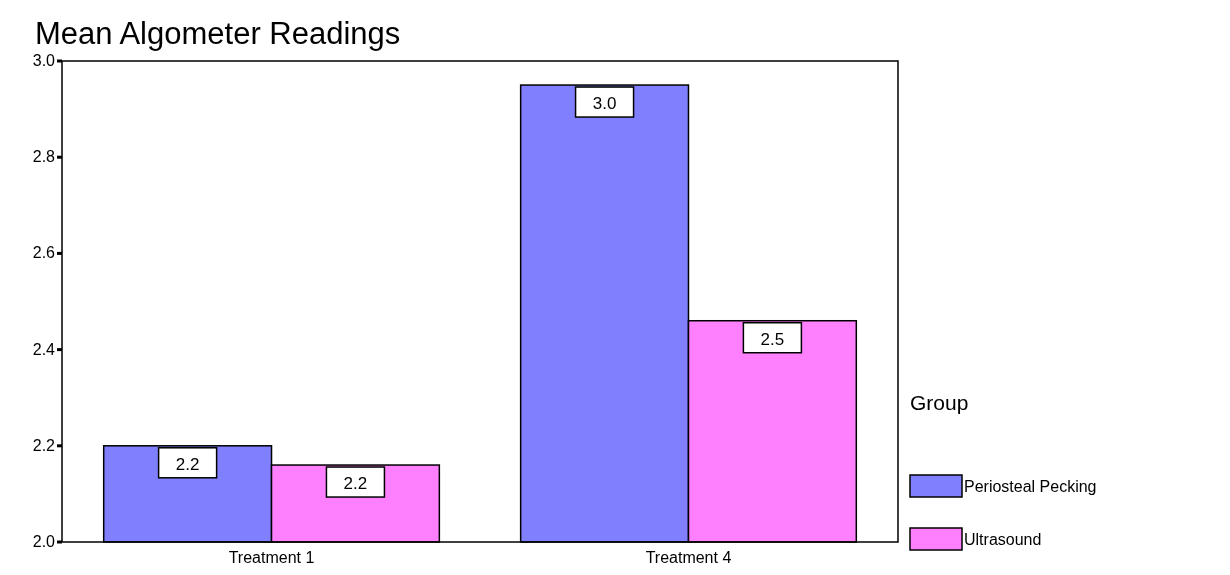  I want to click on legend-label: Periosteal Pecking, so click(1030, 486).